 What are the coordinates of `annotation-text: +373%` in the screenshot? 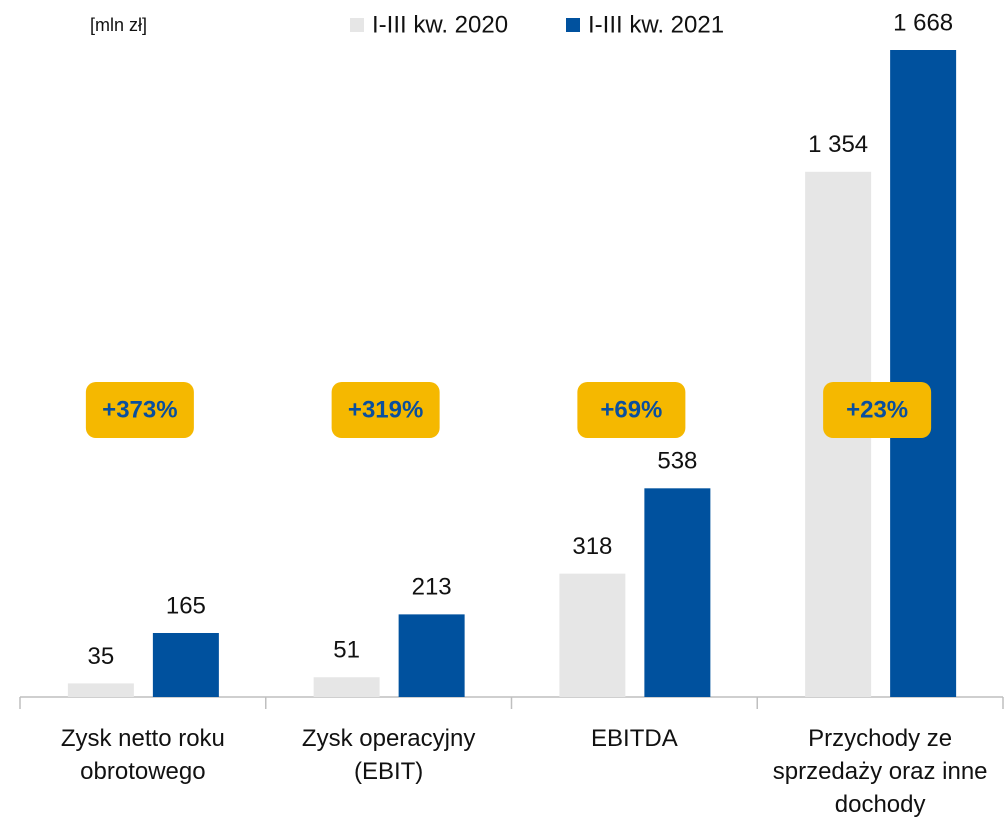 It's located at (139, 409).